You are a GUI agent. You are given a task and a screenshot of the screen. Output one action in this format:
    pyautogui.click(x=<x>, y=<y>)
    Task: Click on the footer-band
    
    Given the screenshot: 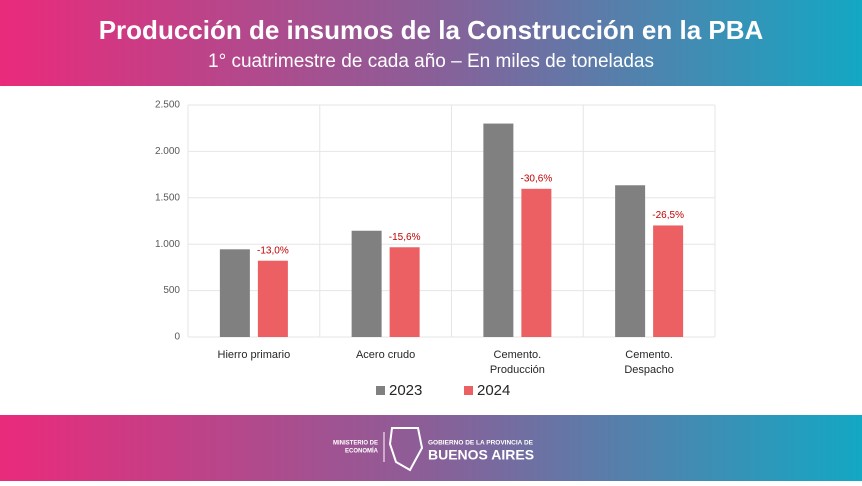 What is the action you would take?
    pyautogui.click(x=431, y=448)
    